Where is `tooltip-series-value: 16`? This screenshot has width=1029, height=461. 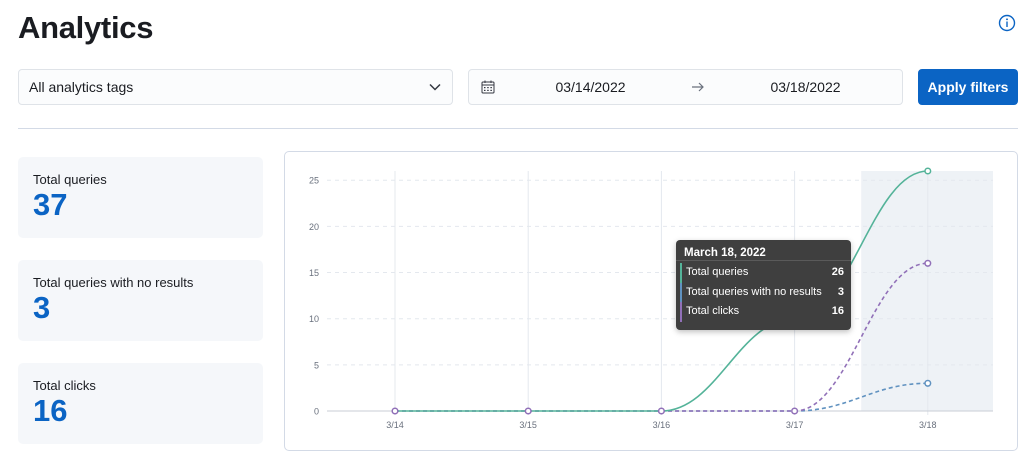 tooltip-series-value: 16 is located at coordinates (837, 311).